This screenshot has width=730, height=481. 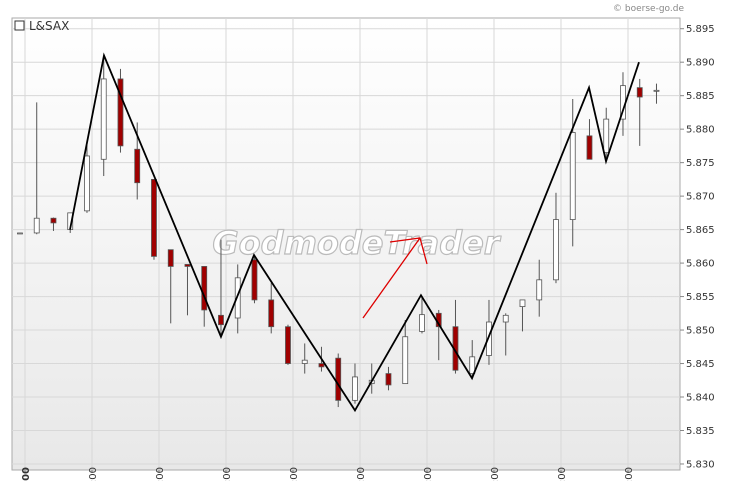 What do you see at coordinates (495, 474) in the screenshot?
I see `x-tick-label: 15:00` at bounding box center [495, 474].